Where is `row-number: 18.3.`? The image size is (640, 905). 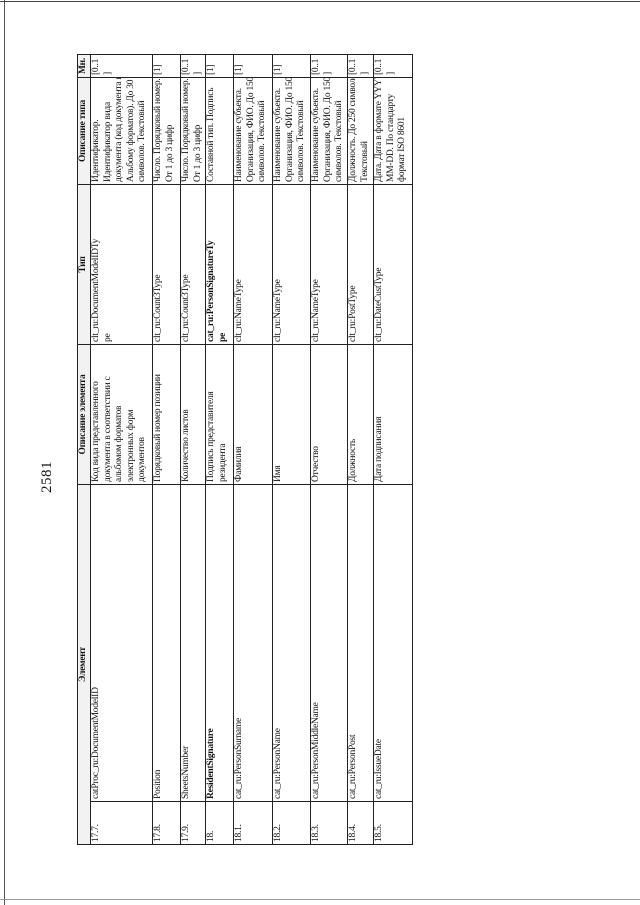
row-number: 18.3. is located at coordinates (329, 823).